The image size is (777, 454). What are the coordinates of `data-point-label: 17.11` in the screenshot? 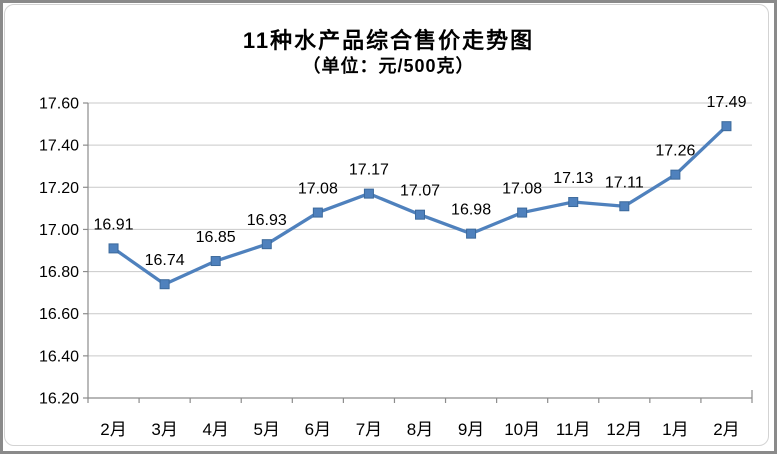 It's located at (624, 182).